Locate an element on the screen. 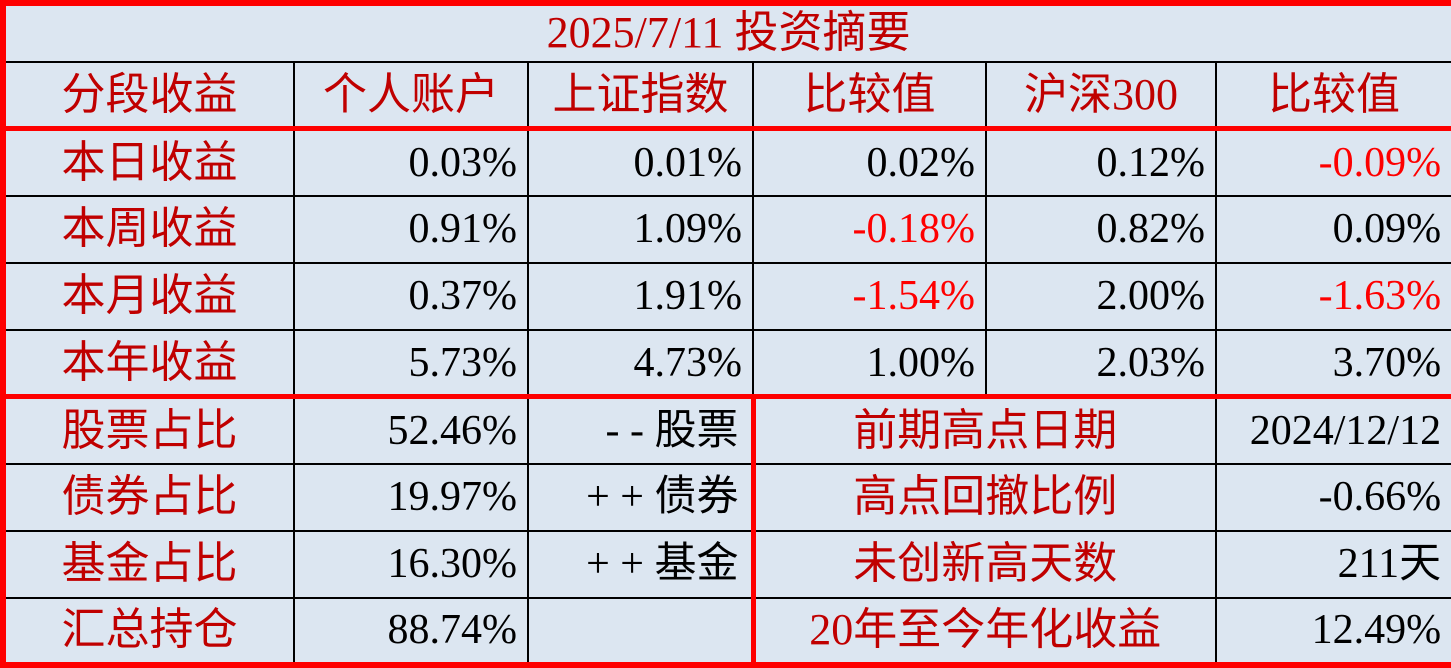  table-row-yearly-return: 本年收益 5.73% 4.73% 1.00% 2.03% 3.70% is located at coordinates (726, 364).